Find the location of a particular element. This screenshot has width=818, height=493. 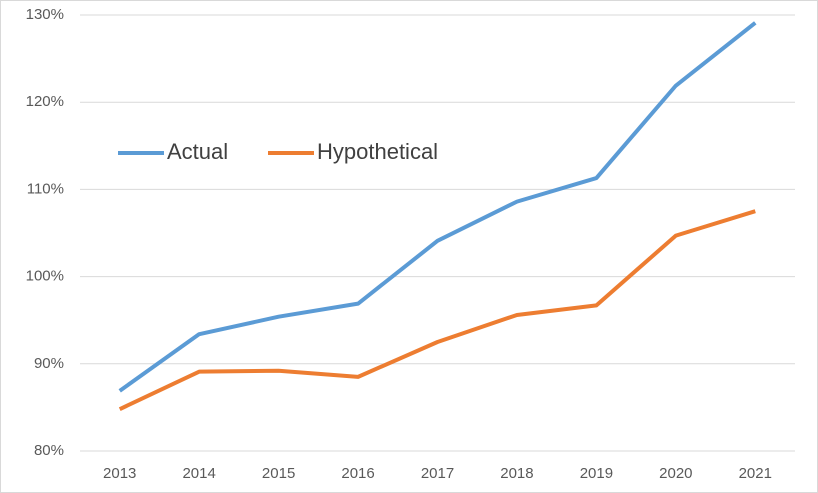

x-tick-label: 2015 is located at coordinates (278, 473).